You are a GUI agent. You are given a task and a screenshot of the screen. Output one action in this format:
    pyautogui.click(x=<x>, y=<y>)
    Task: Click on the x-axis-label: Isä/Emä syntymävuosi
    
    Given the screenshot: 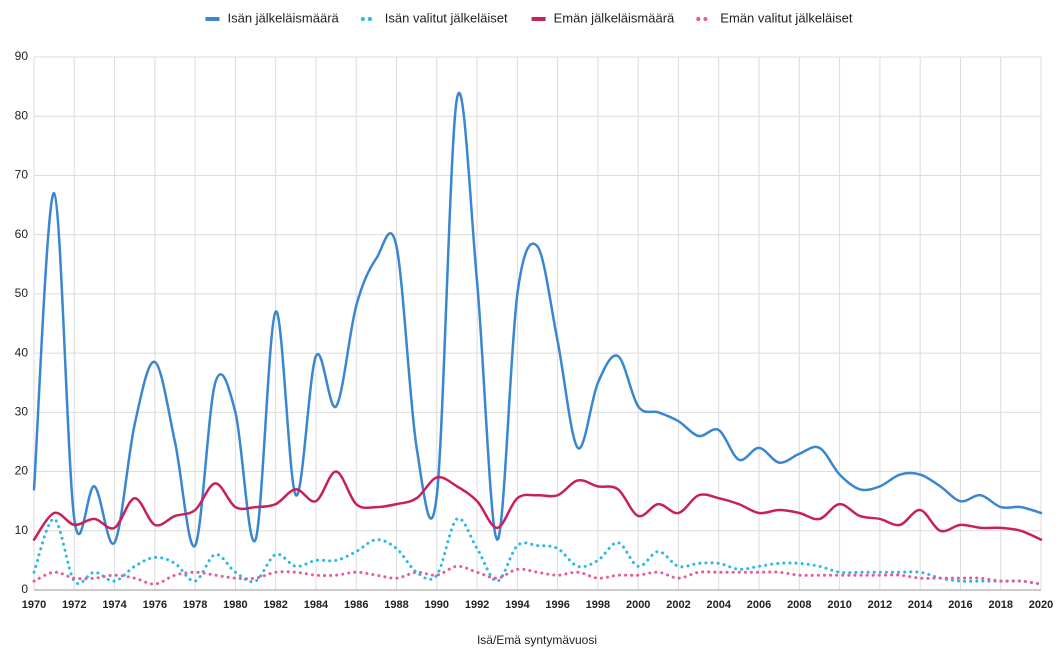 What is the action you would take?
    pyautogui.click(x=537, y=640)
    